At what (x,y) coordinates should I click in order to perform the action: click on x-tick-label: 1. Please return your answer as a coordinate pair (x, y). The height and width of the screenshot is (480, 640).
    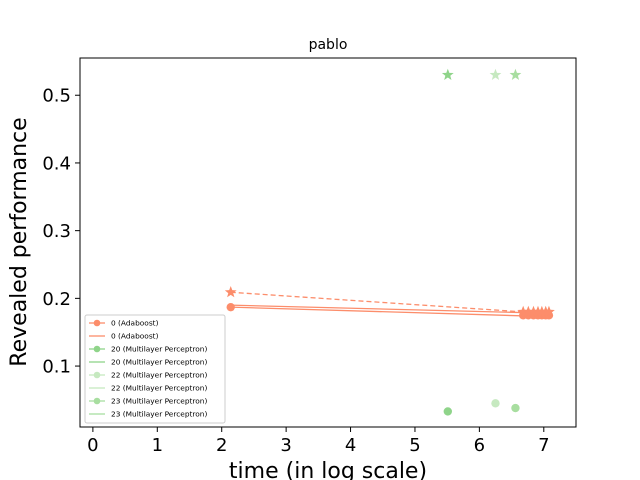
    Looking at the image, I should click on (157, 445).